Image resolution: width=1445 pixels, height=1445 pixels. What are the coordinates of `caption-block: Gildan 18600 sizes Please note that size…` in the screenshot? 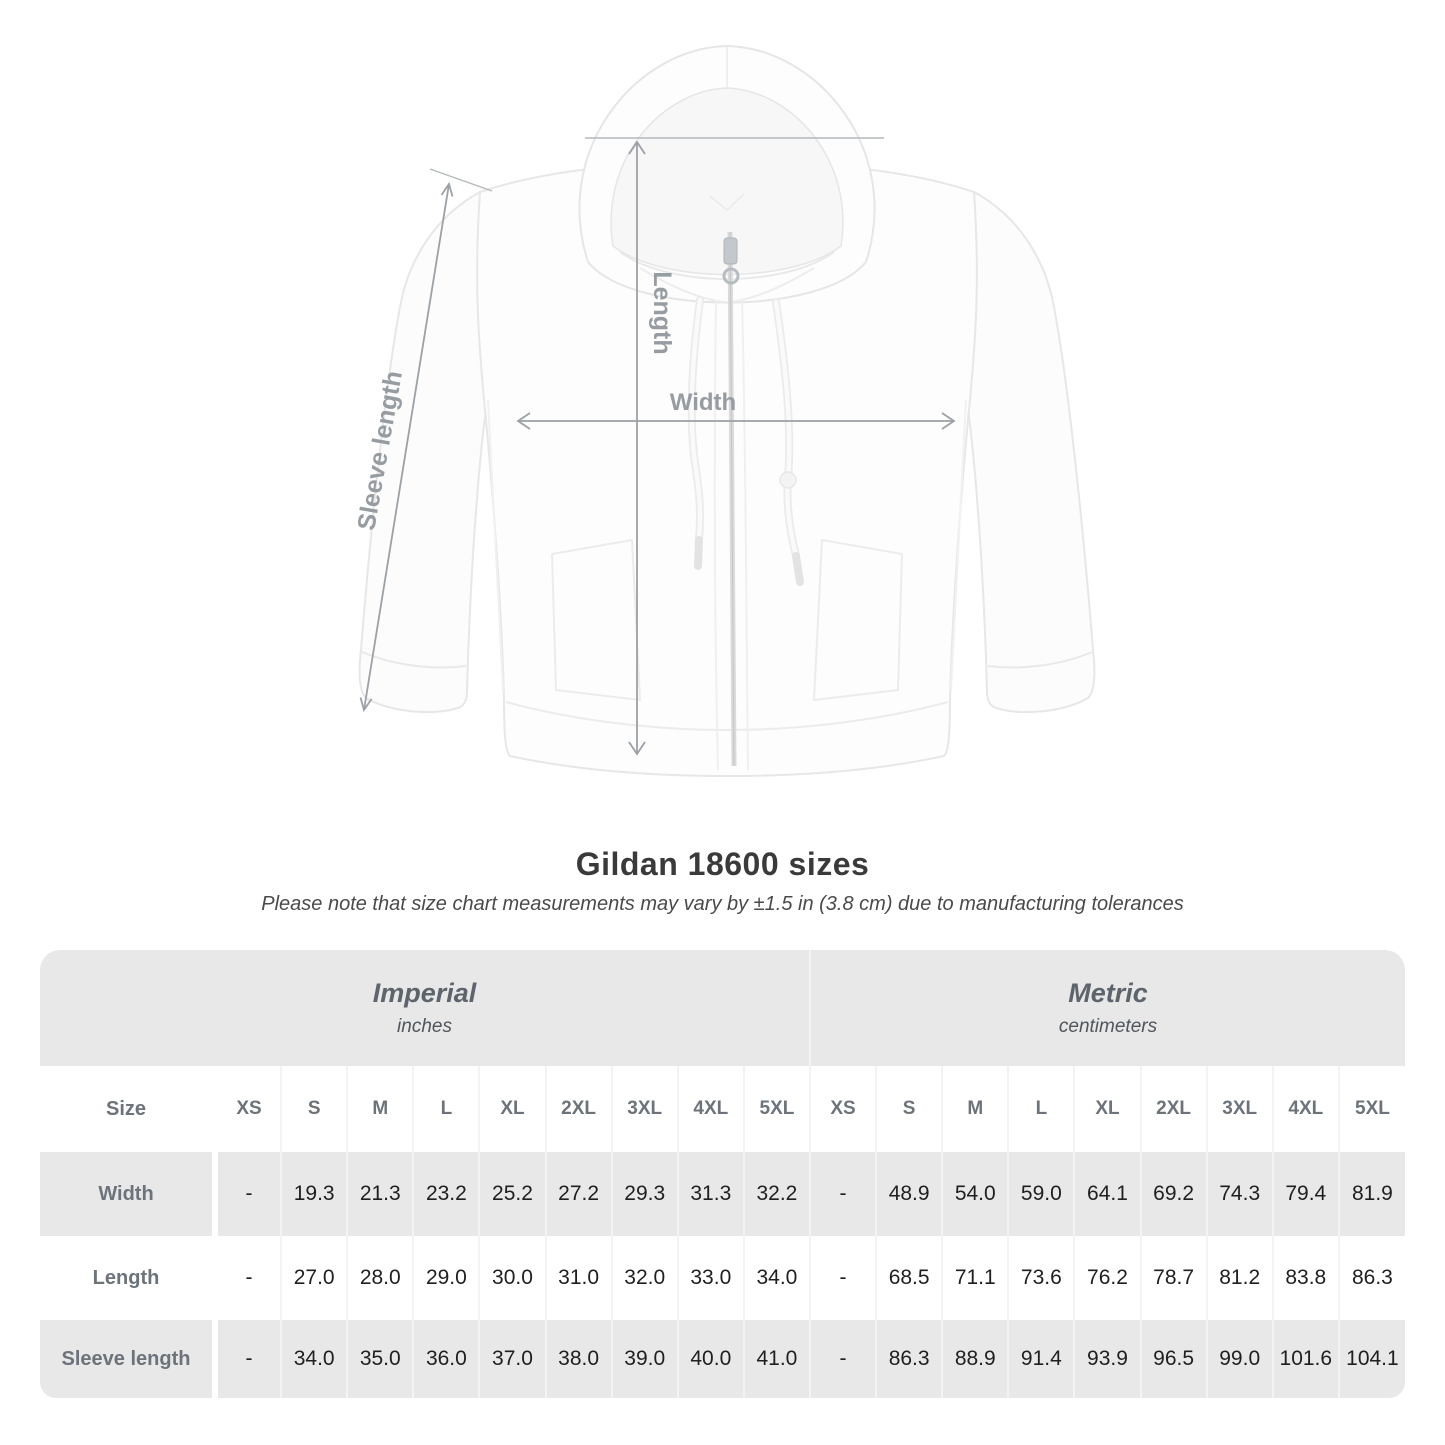 It's located at (722, 881).